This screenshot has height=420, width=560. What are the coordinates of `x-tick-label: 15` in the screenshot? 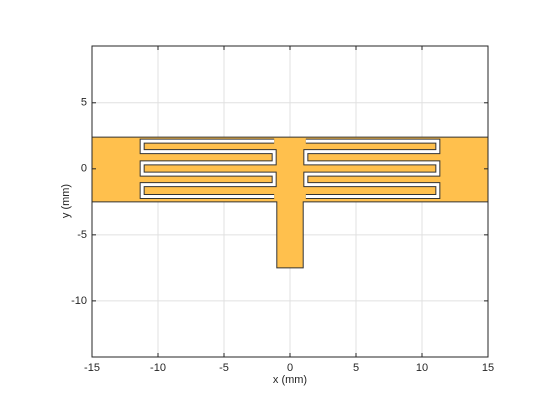 It's located at (488, 368).